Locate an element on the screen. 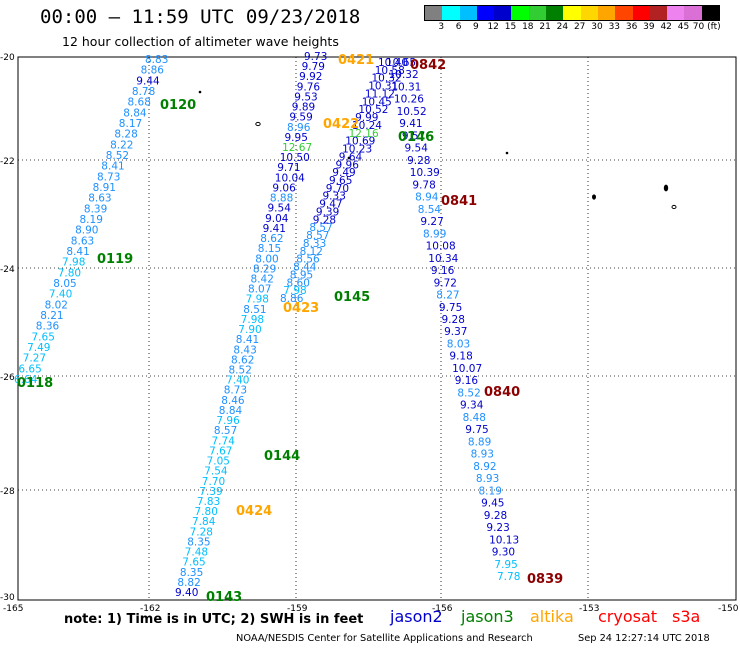 This screenshot has height=650, width=740. wave-height-value: 9.27 is located at coordinates (431, 222).